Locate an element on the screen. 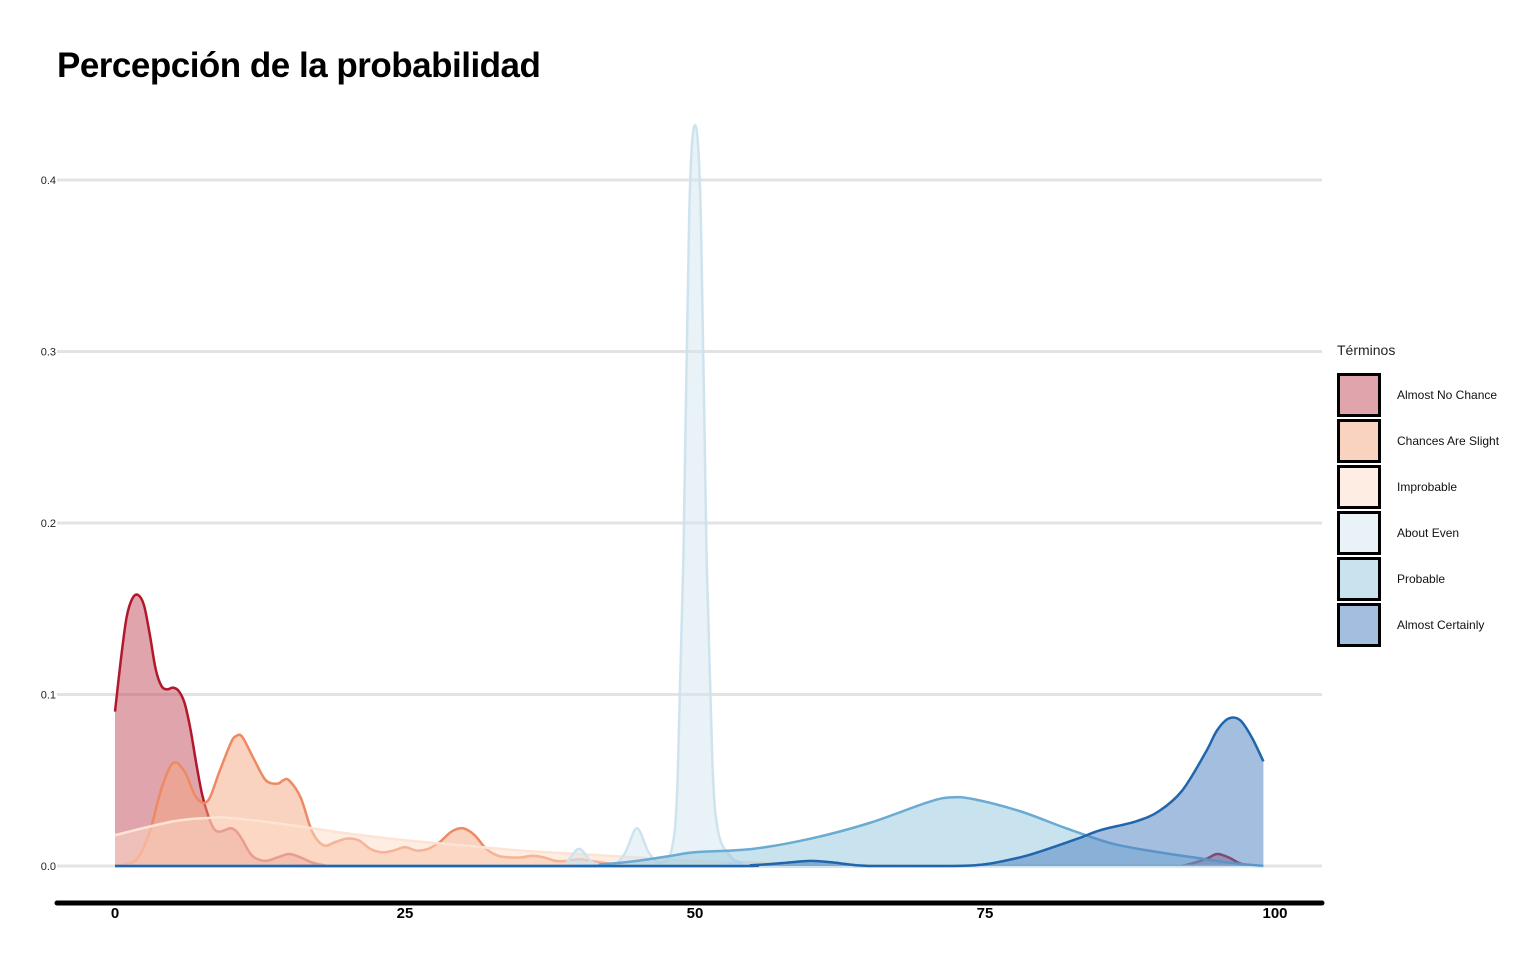 The width and height of the screenshot is (1536, 960). density-line-almost-certainly is located at coordinates (689, 792).